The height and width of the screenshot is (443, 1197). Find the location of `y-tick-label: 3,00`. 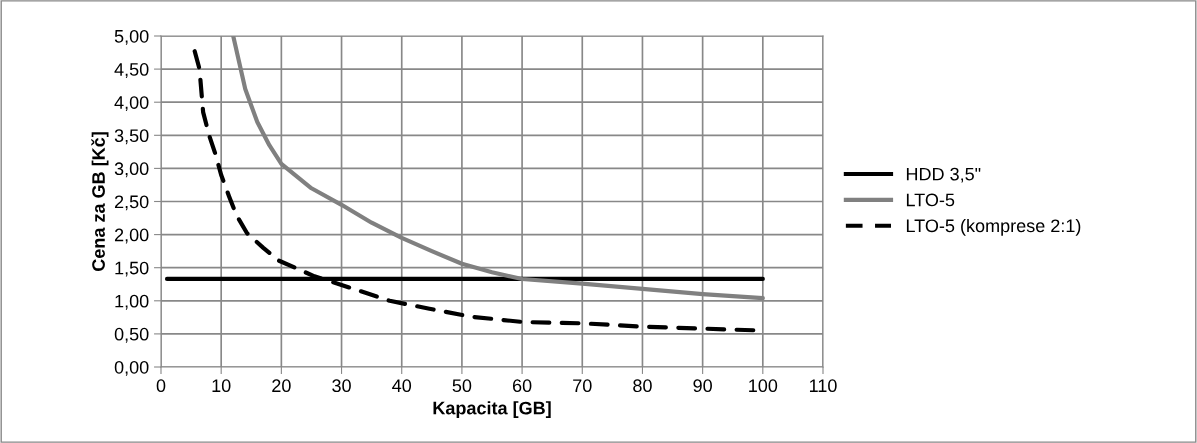

y-tick-label: 3,00 is located at coordinates (131, 170).